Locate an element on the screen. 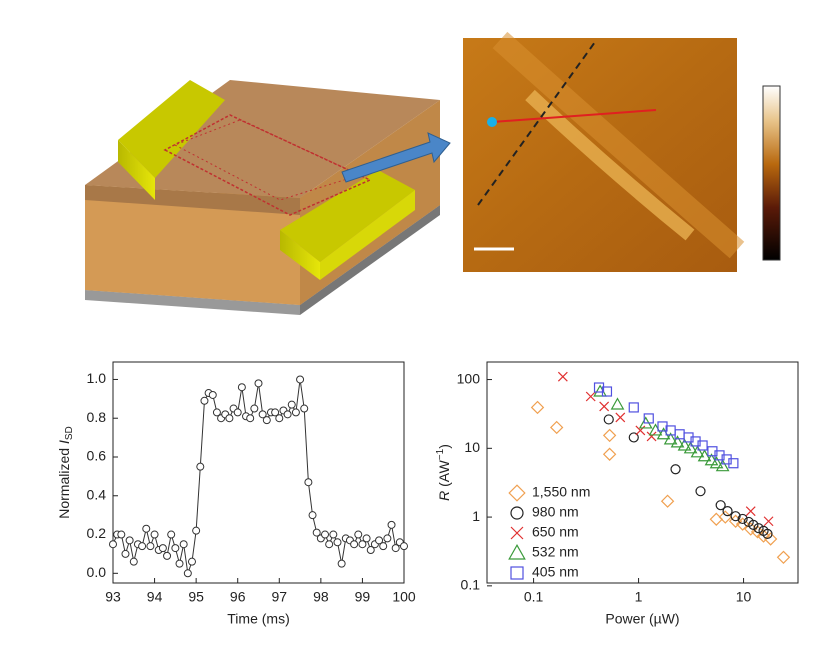 This screenshot has height=662, width=829. x-tick-label: 98 is located at coordinates (321, 597).